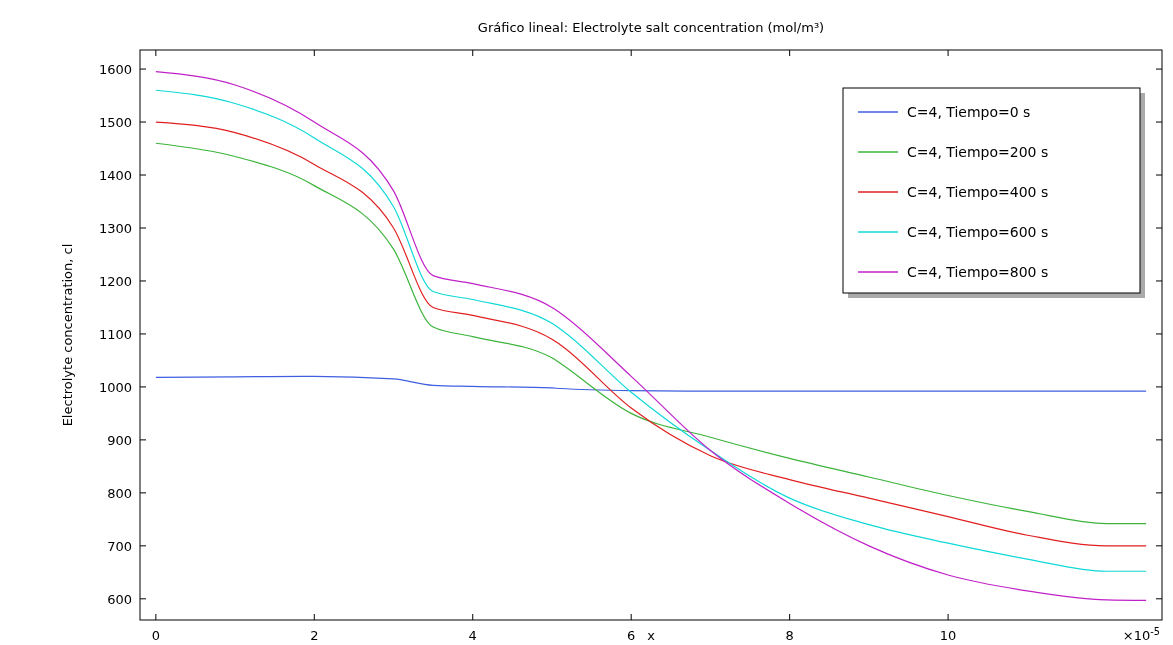  I want to click on x-tick-label: 8, so click(789, 635).